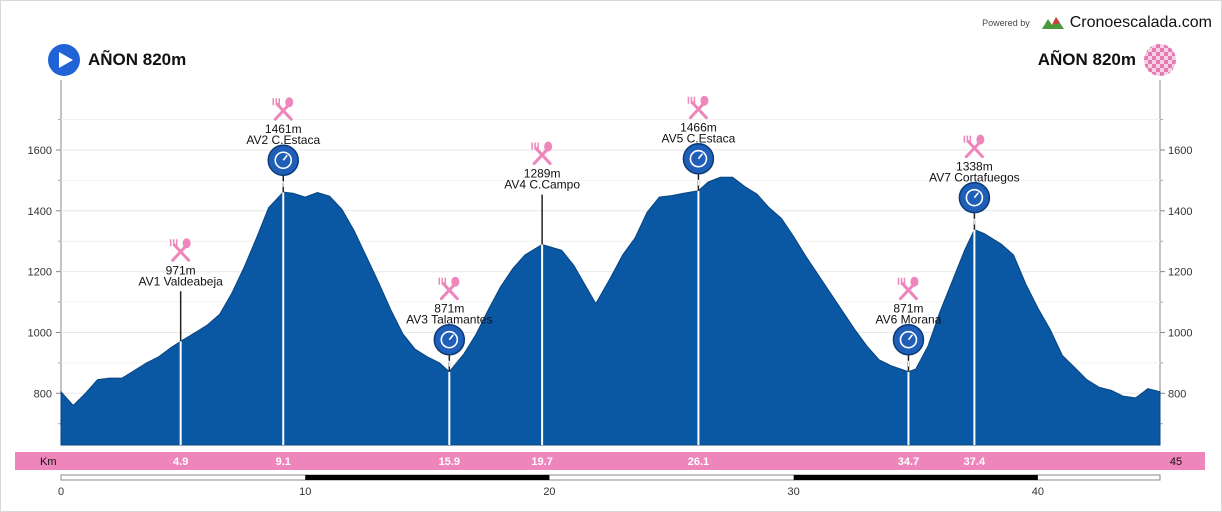 Image resolution: width=1222 pixels, height=512 pixels. Describe the element at coordinates (541, 462) in the screenshot. I see `station-km-label: 19.7` at that location.